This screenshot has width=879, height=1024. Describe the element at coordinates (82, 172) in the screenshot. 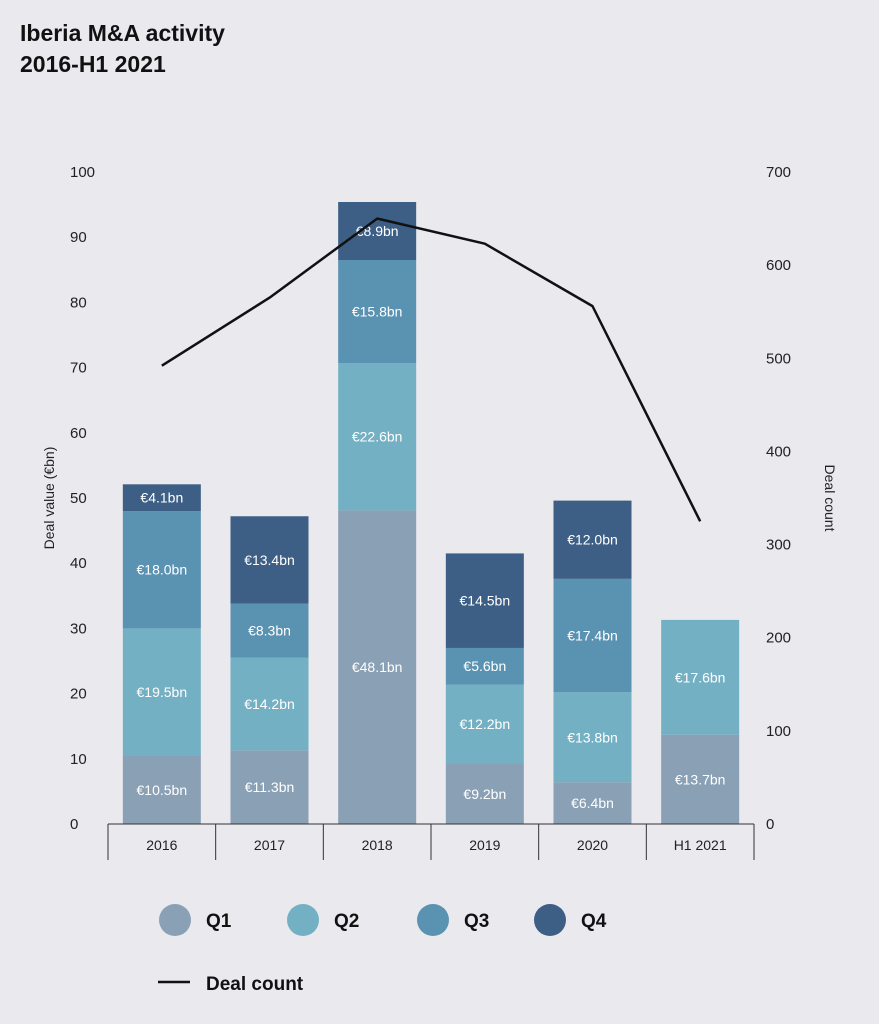

I see `y-tick-label: 100` at that location.